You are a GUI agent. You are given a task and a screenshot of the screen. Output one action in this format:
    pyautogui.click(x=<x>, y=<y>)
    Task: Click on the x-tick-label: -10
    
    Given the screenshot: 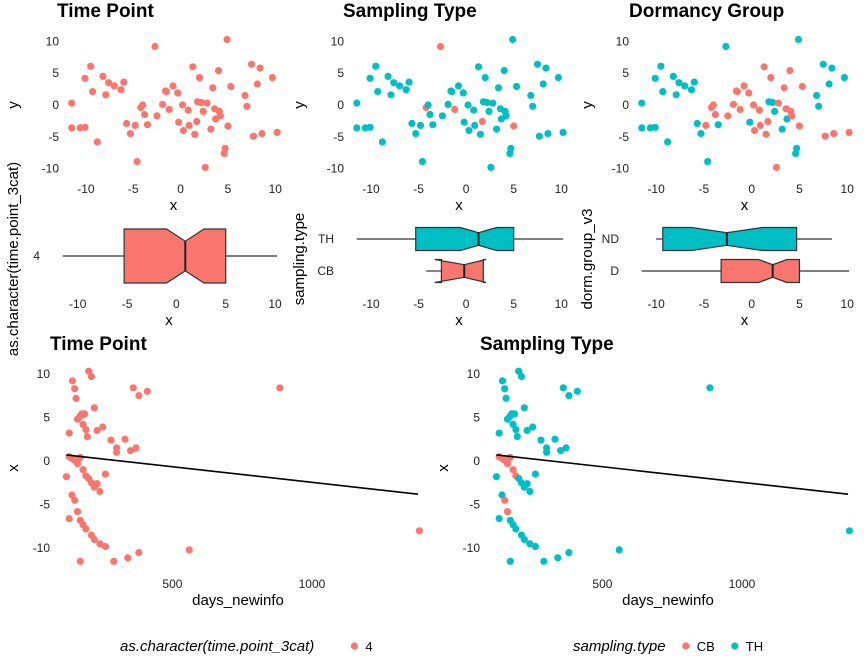 What is the action you would take?
    pyautogui.click(x=371, y=189)
    